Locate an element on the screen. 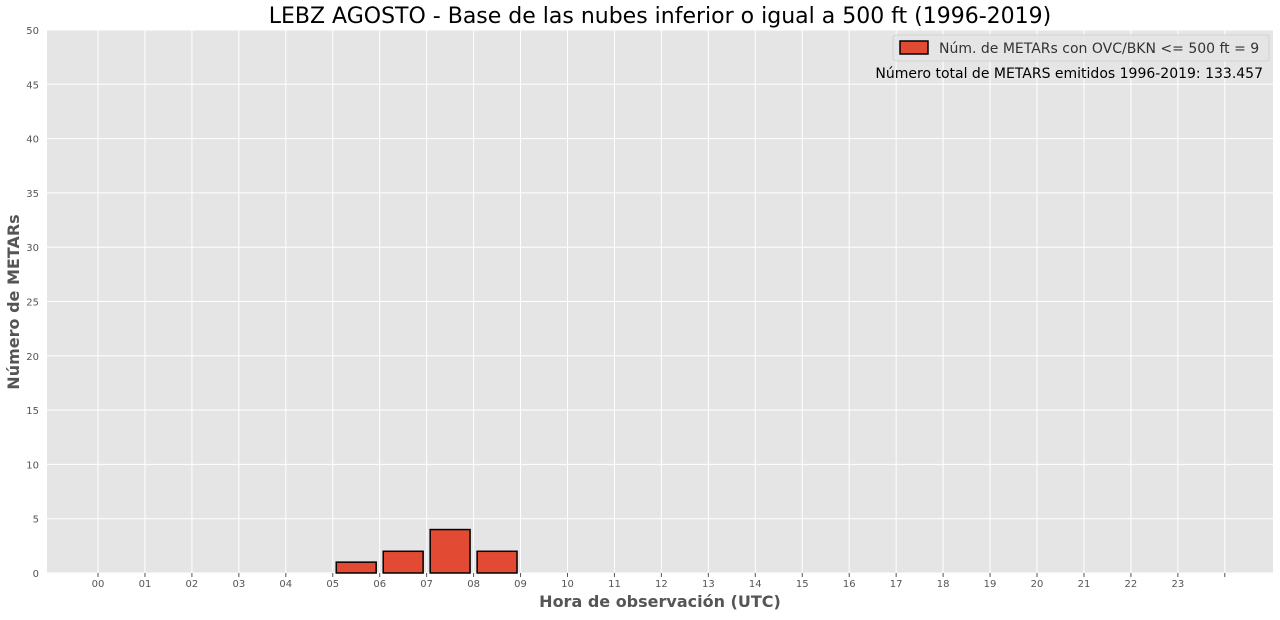 The height and width of the screenshot is (620, 1280). x-tick-label: 04 is located at coordinates (285, 584).